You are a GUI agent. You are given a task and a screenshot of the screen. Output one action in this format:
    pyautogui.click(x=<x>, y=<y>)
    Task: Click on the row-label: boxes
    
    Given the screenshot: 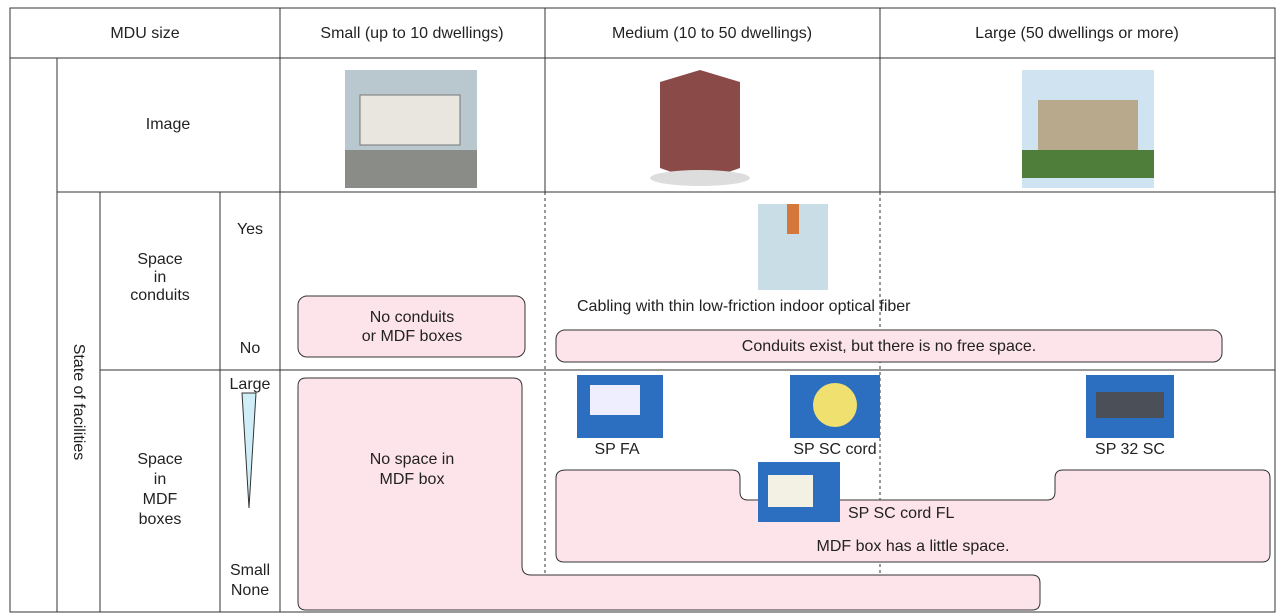 What is the action you would take?
    pyautogui.click(x=160, y=519)
    